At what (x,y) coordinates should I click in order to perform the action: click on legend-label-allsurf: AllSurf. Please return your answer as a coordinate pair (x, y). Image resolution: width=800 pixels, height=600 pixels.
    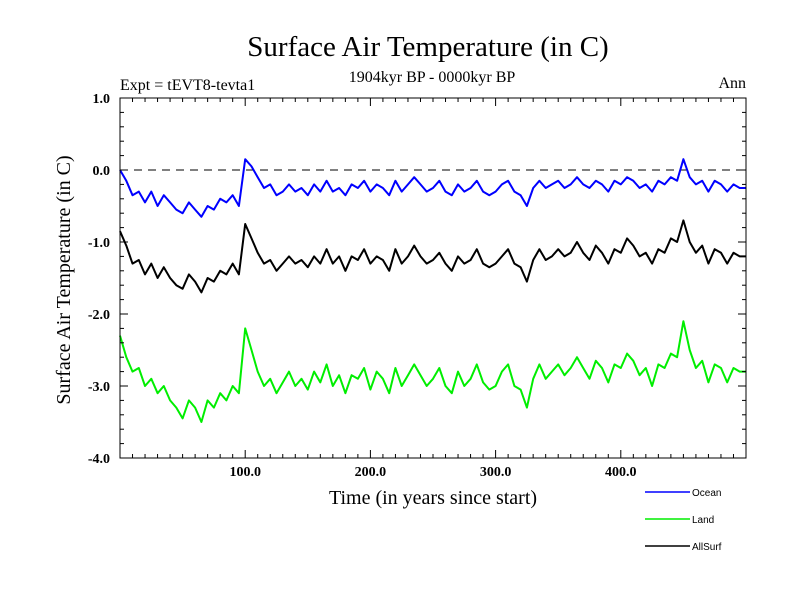
    Looking at the image, I should click on (707, 547).